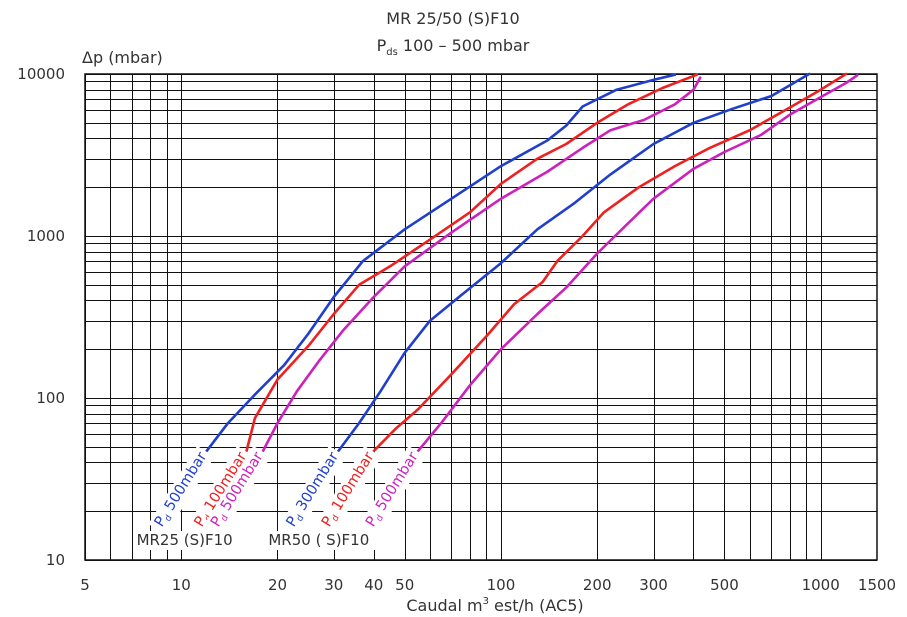  What do you see at coordinates (318, 540) in the screenshot?
I see `group-label: MR50 ( S)F10` at bounding box center [318, 540].